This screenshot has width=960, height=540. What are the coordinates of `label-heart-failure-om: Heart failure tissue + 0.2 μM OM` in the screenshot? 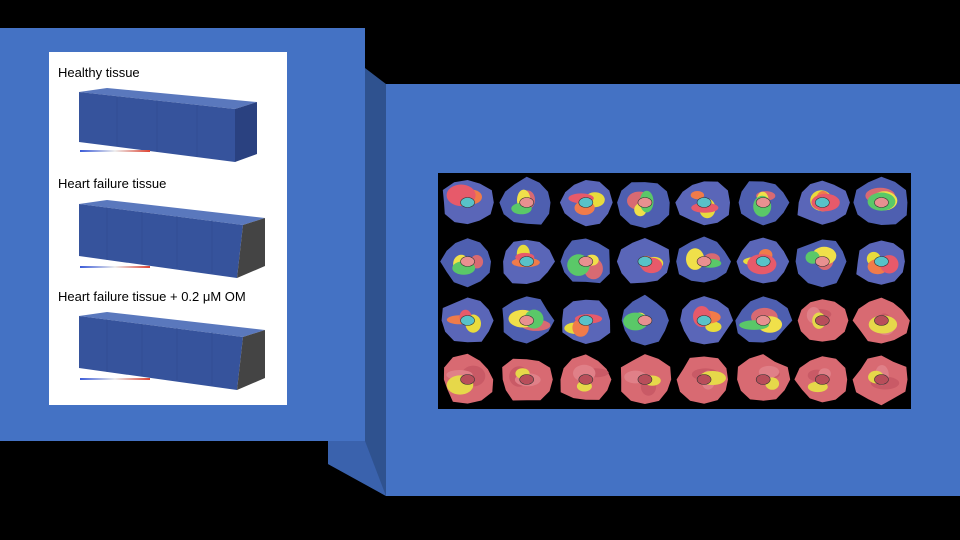 It's located at (152, 296).